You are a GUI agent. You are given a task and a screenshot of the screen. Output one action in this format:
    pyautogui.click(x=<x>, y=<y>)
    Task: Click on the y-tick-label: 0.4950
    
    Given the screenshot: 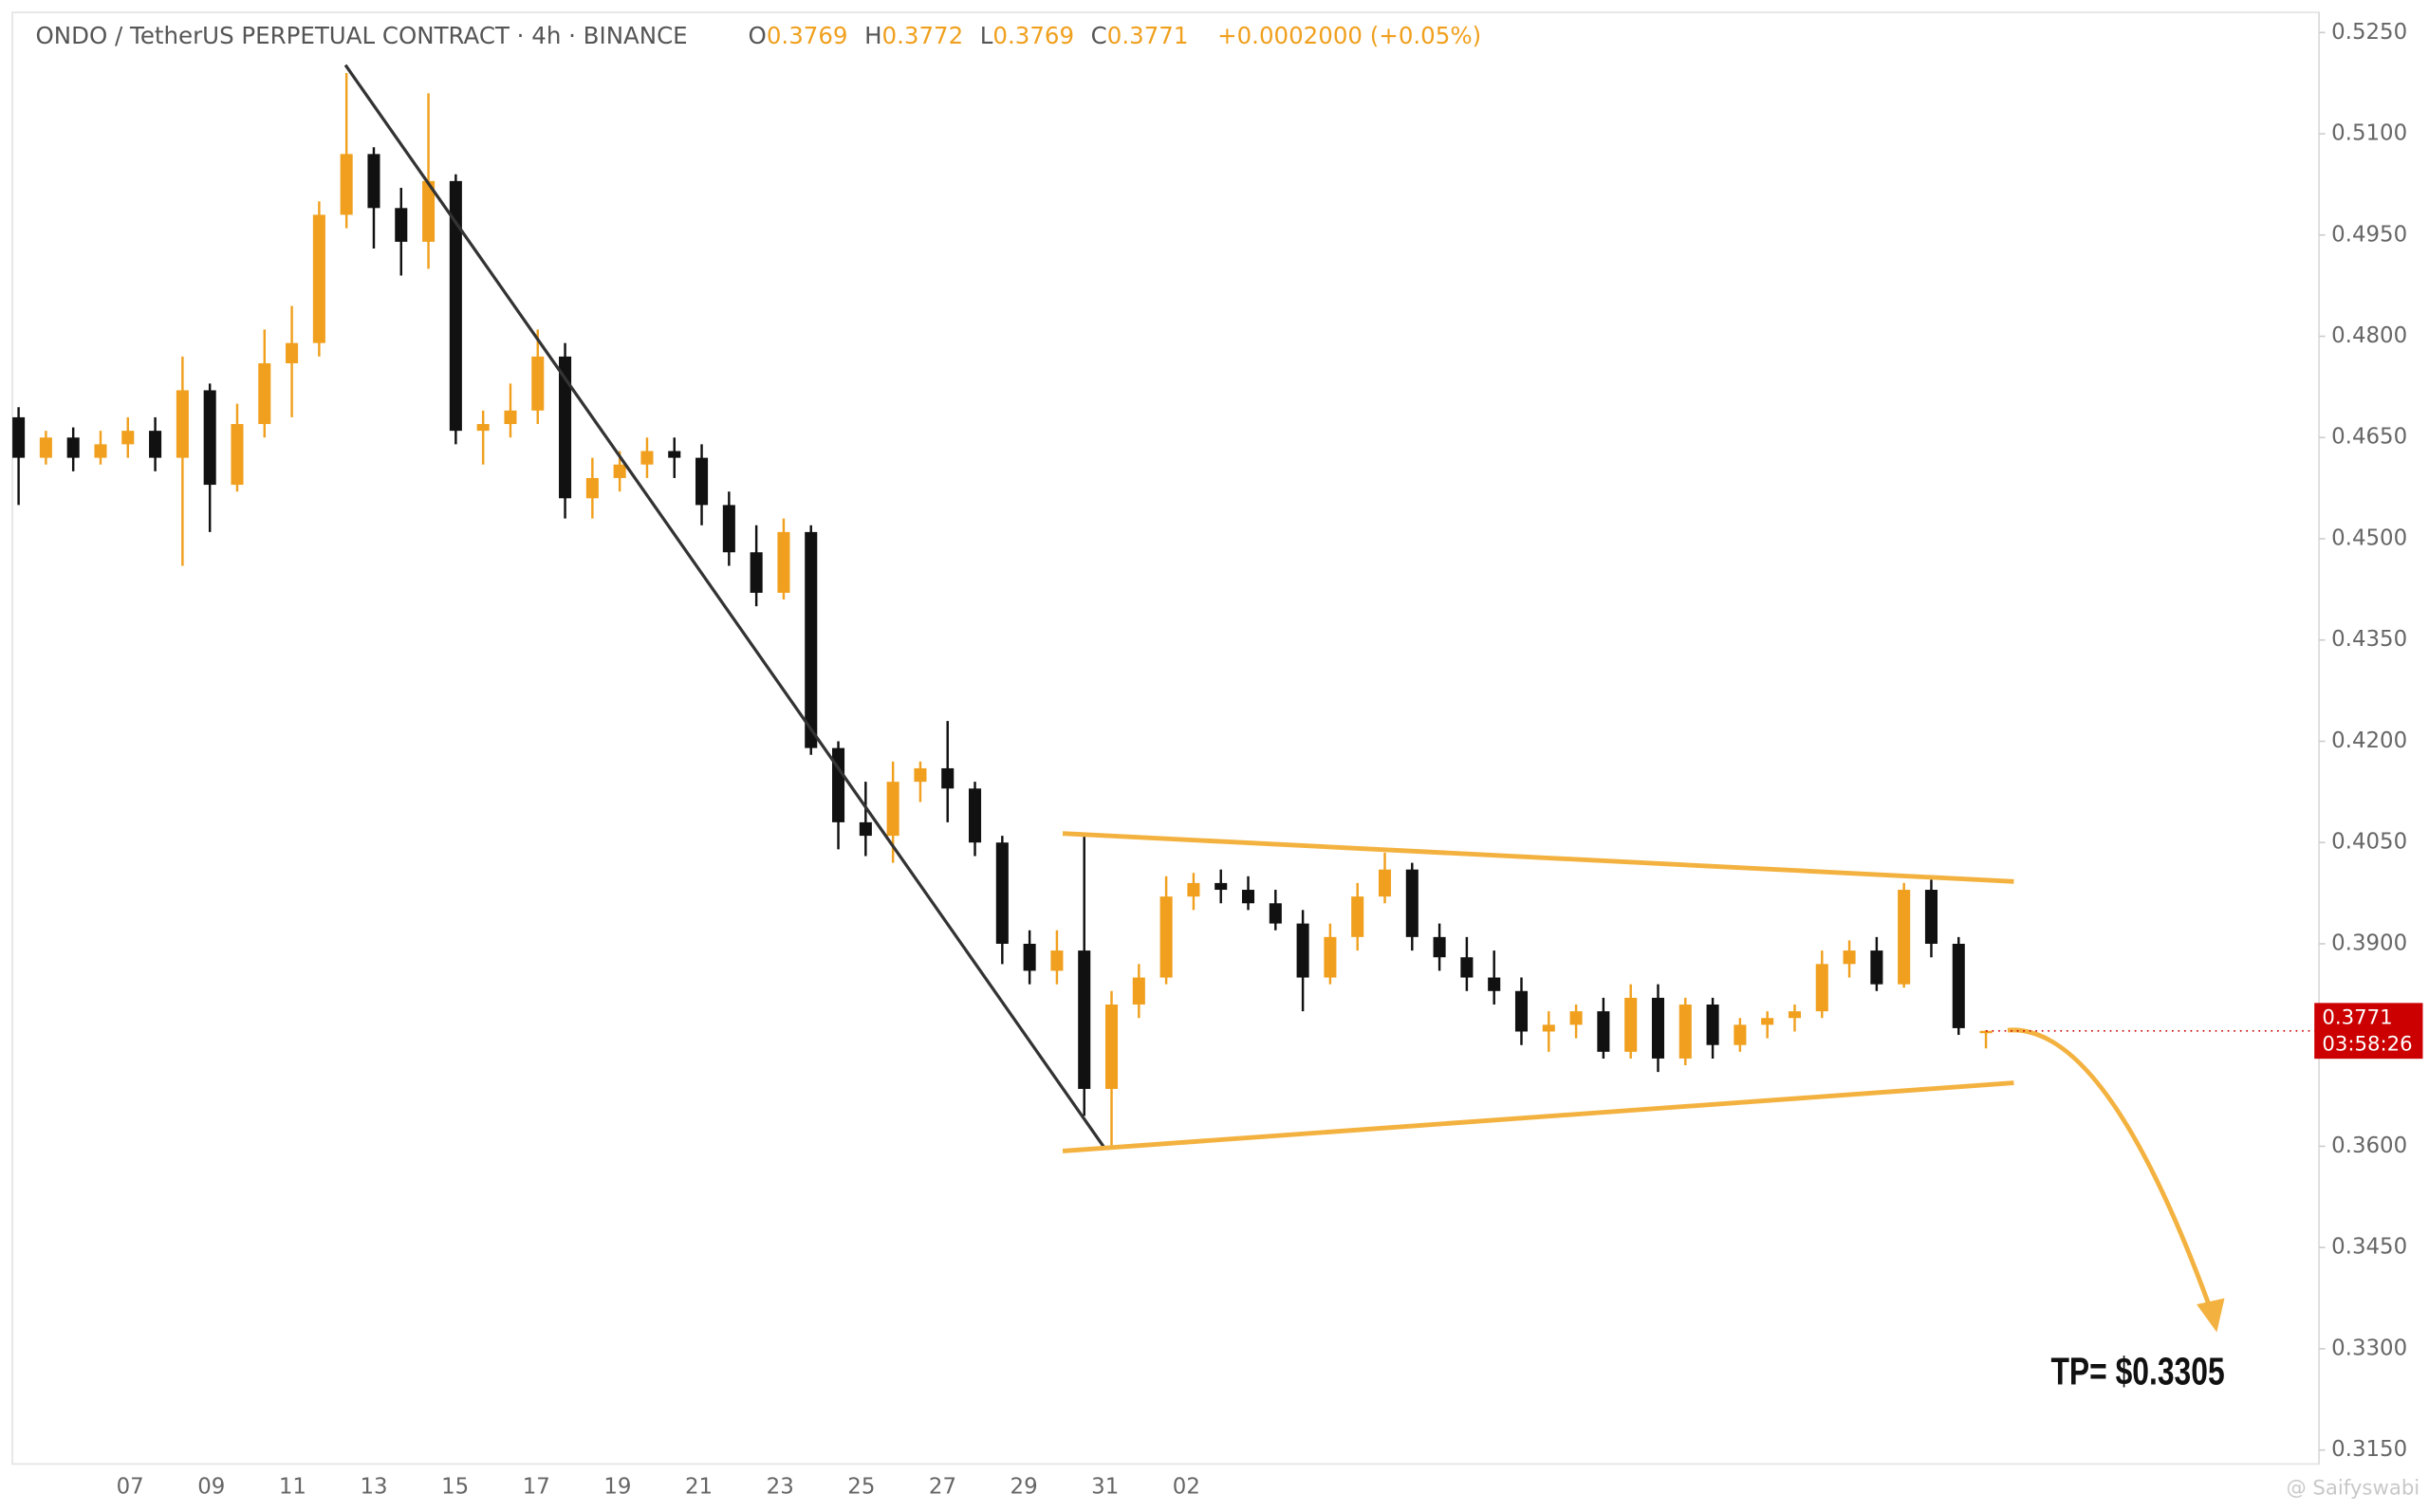 What is the action you would take?
    pyautogui.click(x=2369, y=234)
    